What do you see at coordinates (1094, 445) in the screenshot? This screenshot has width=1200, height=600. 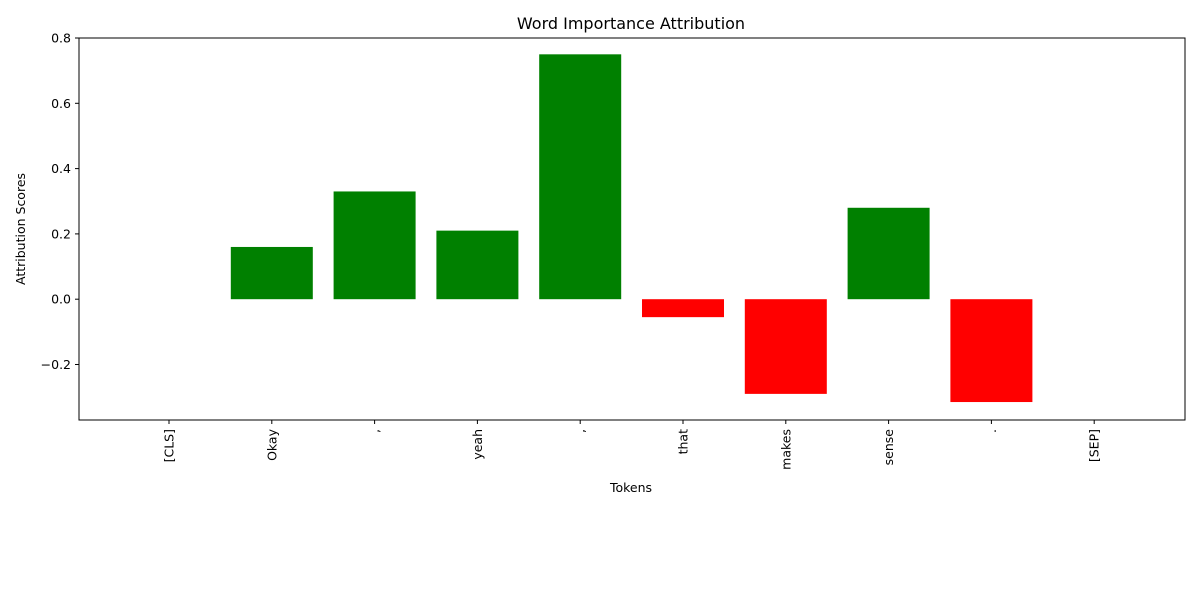 I see `x-tick-label: [SEP]` at bounding box center [1094, 445].